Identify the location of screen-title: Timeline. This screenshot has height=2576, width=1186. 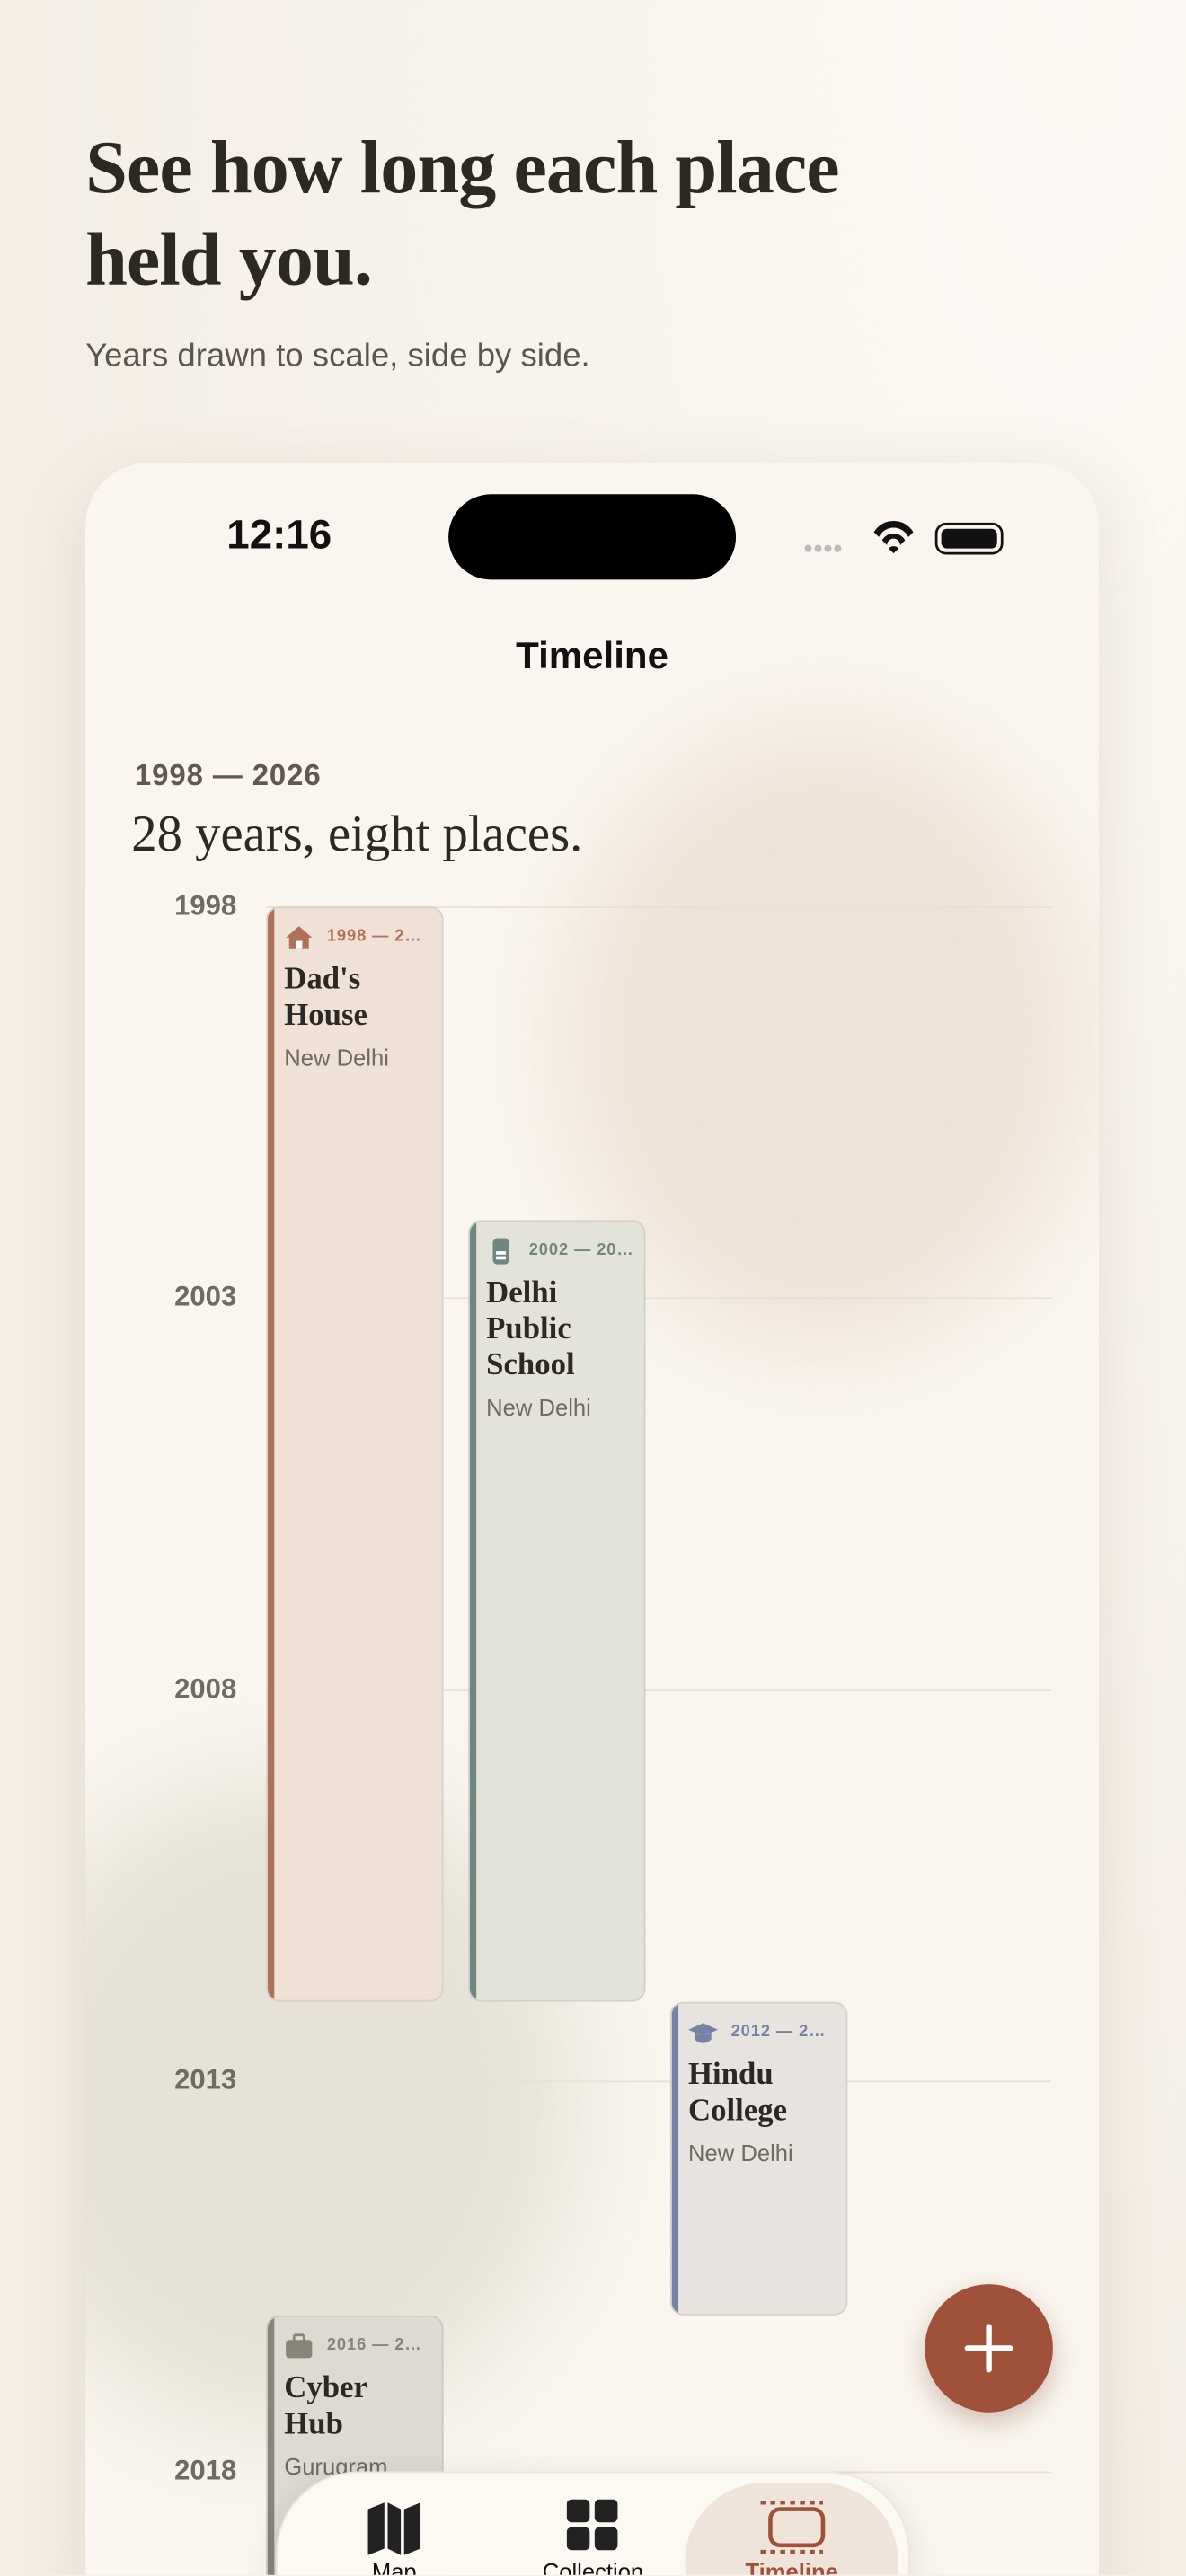
(592, 655).